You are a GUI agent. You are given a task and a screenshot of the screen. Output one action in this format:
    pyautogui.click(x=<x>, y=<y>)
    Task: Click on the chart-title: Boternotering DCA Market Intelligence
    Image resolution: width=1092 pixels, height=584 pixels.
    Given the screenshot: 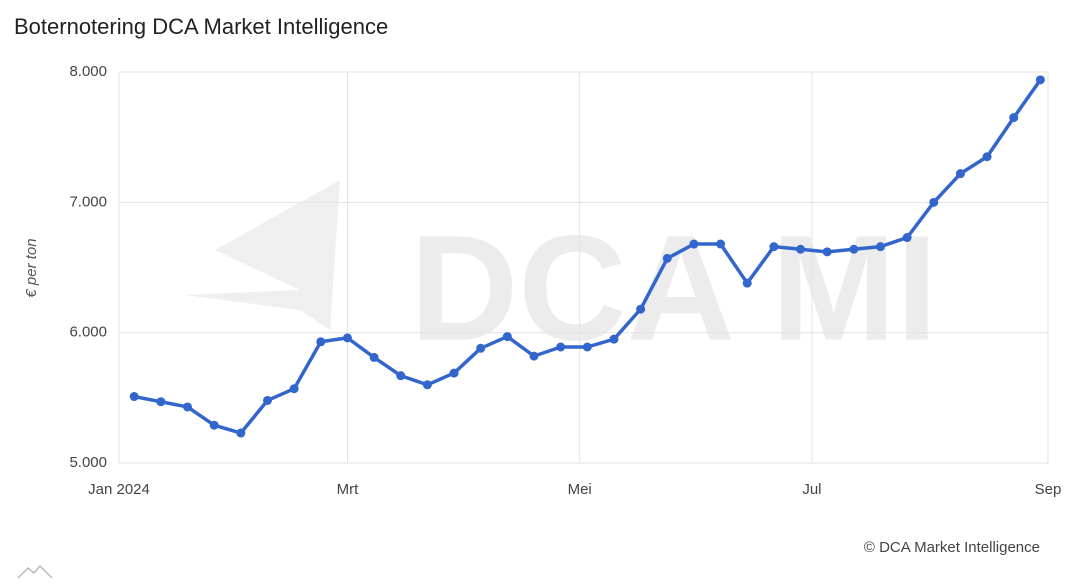 What is the action you would take?
    pyautogui.click(x=201, y=26)
    